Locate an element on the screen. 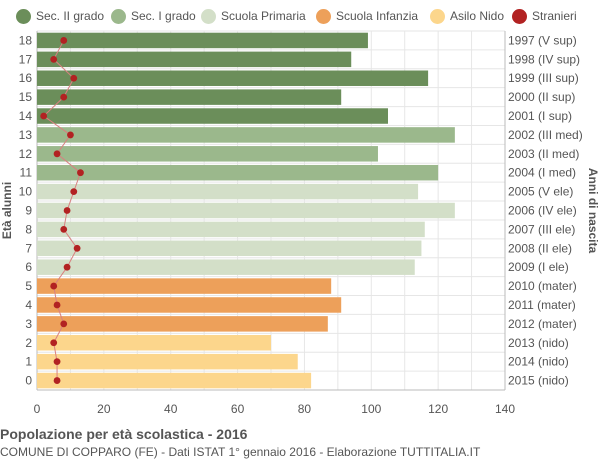 Image resolution: width=600 pixels, height=460 pixels. y-tick-label-right: 2002 (III med) is located at coordinates (545, 135).